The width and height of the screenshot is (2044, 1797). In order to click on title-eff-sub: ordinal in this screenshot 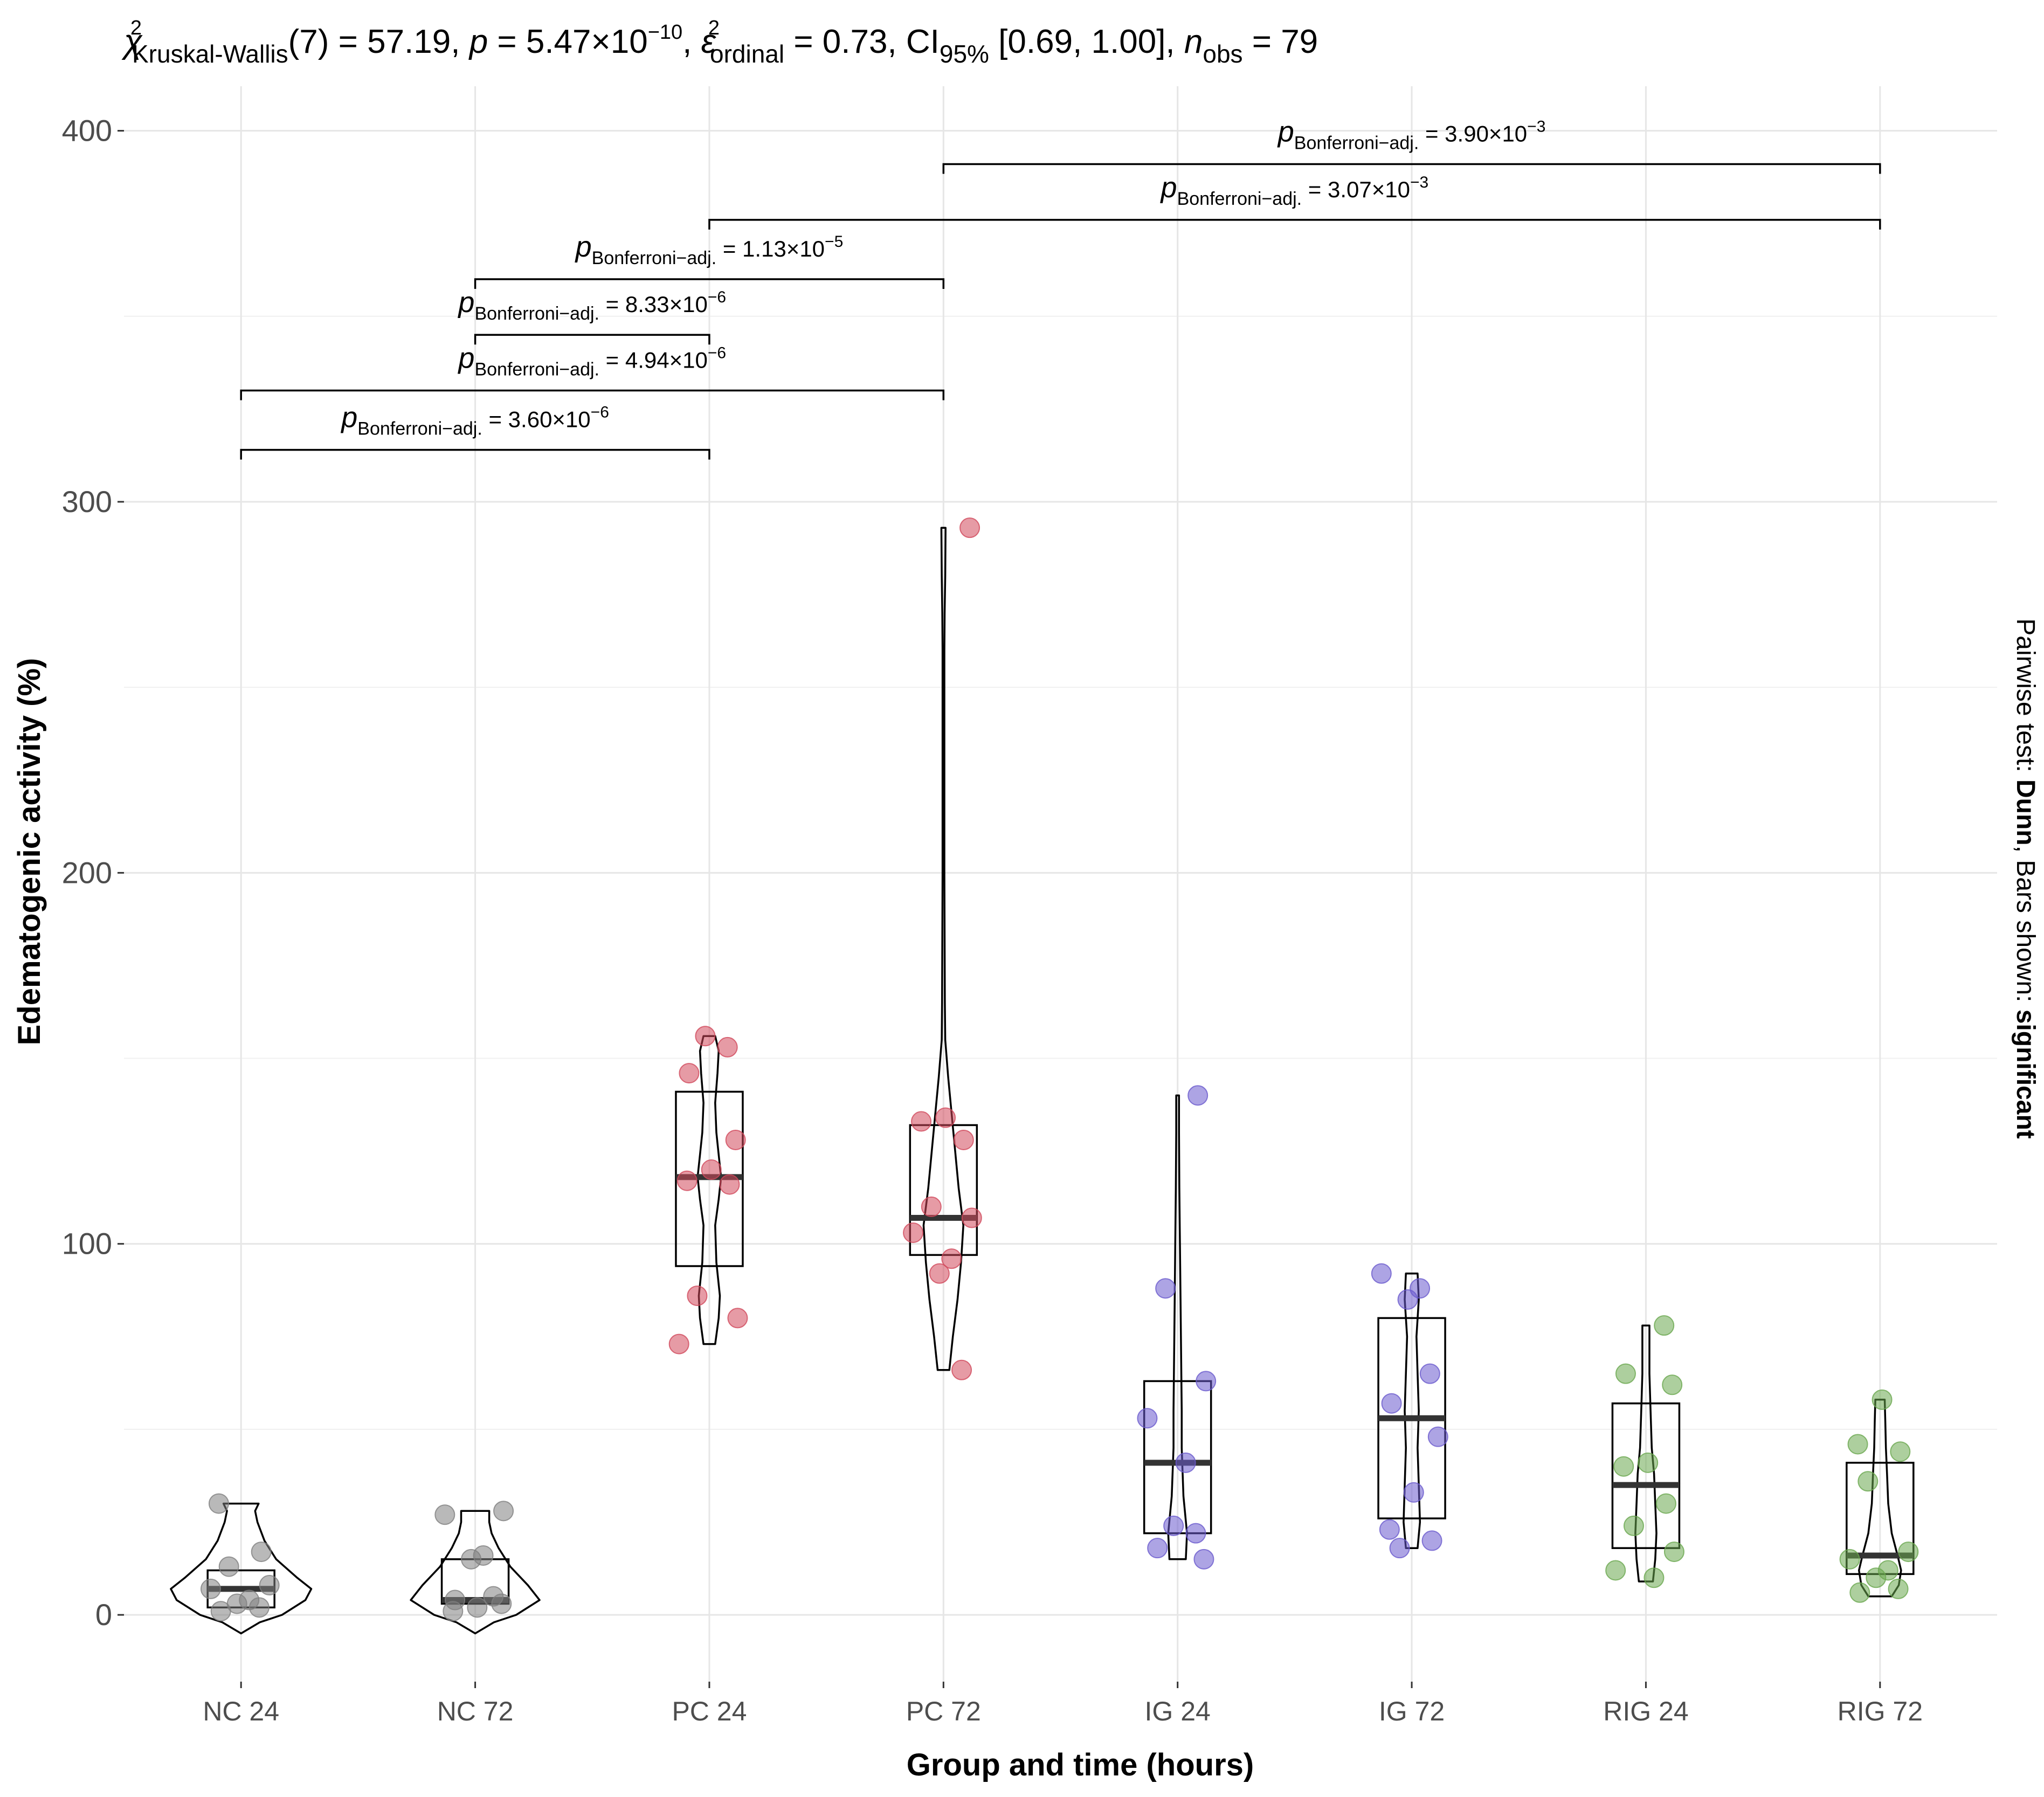, I will do `click(747, 54)`.